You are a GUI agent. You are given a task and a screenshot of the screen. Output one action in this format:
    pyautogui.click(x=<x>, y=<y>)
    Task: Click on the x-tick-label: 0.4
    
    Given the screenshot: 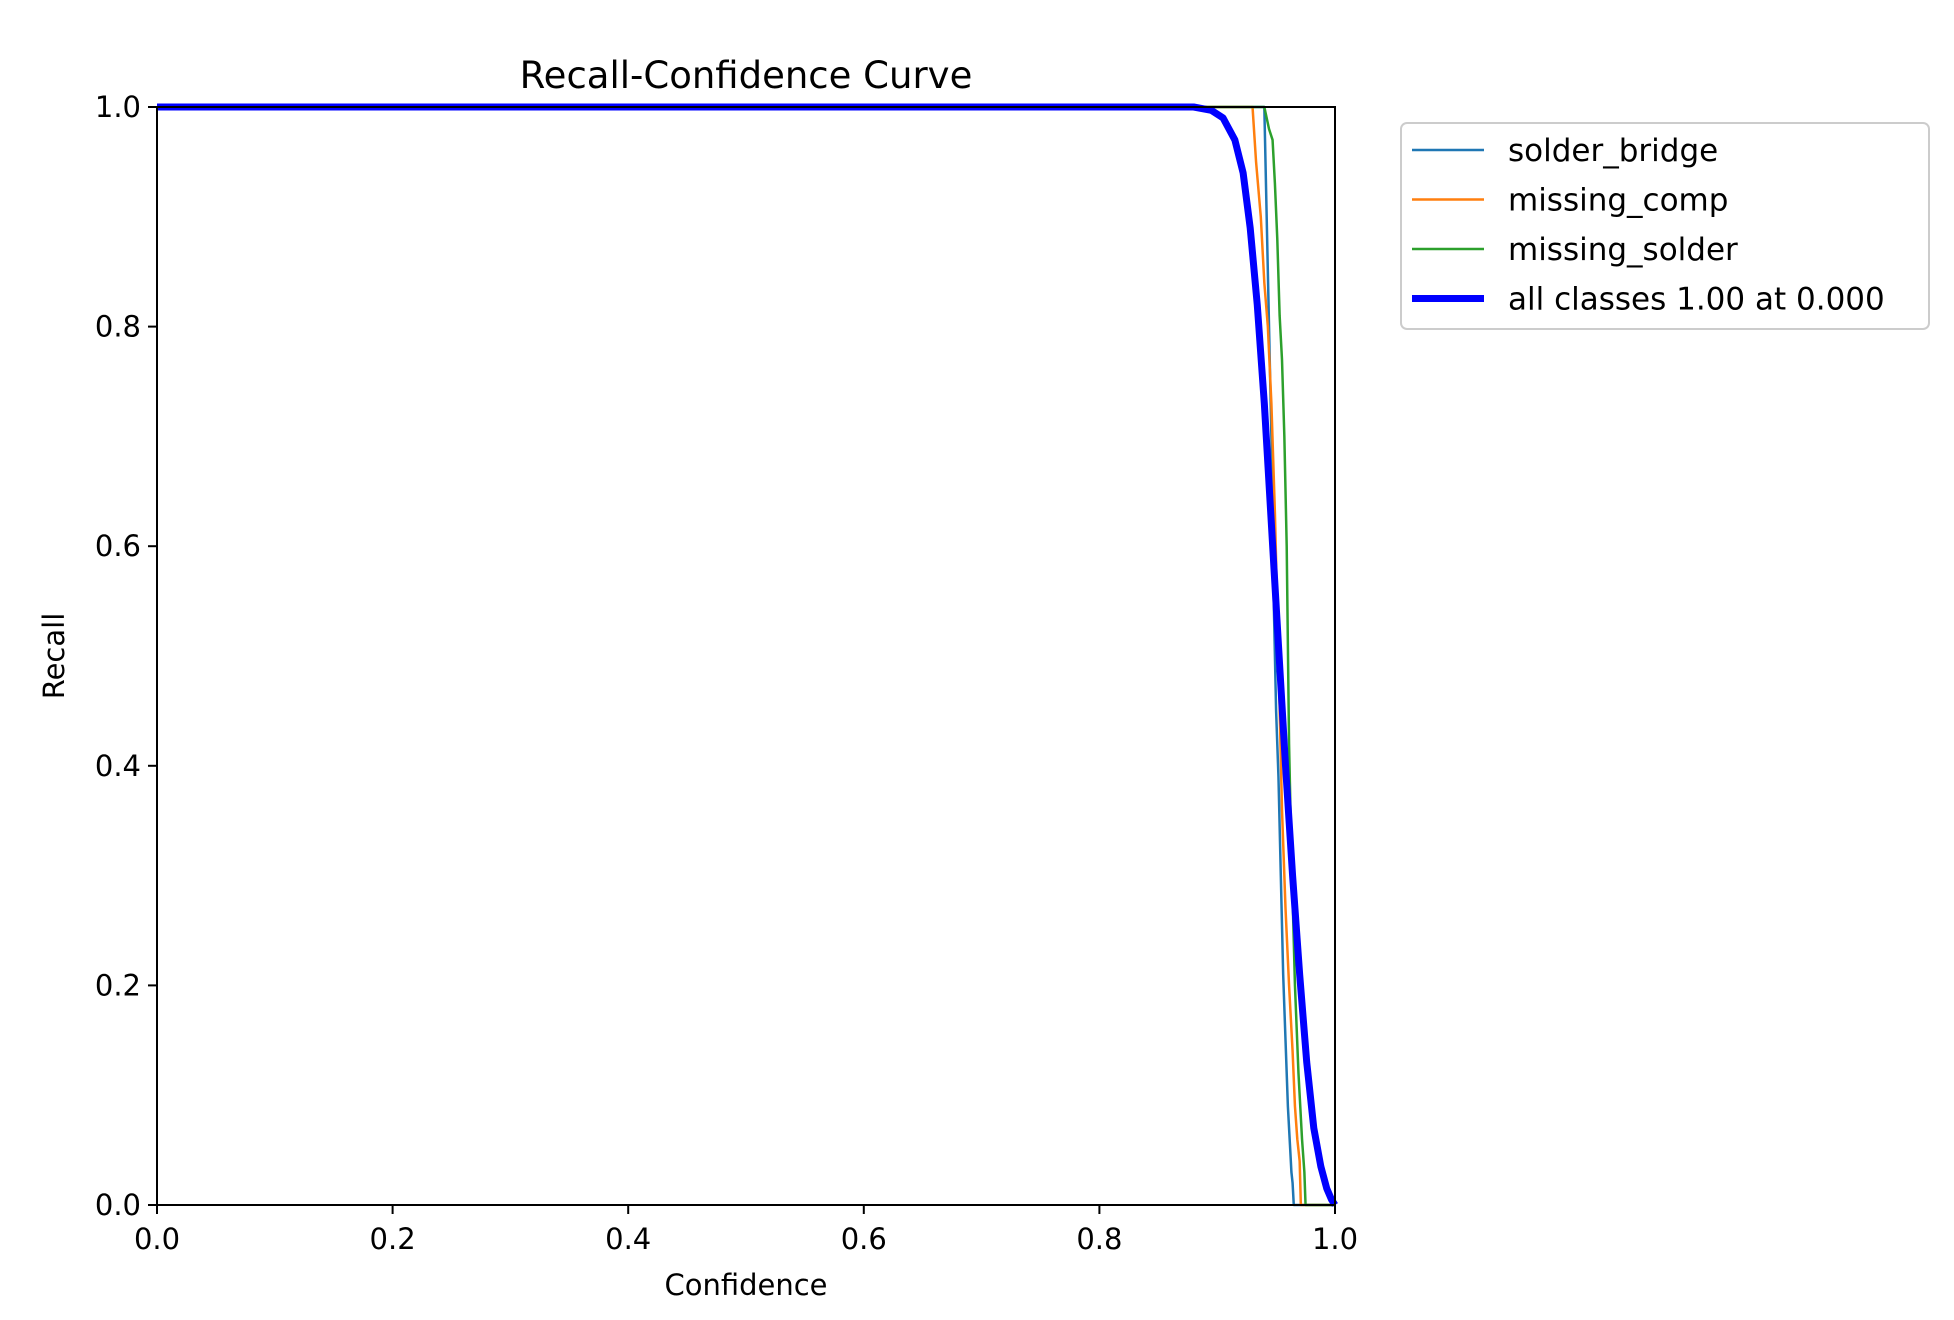 What is the action you would take?
    pyautogui.click(x=628, y=1239)
    